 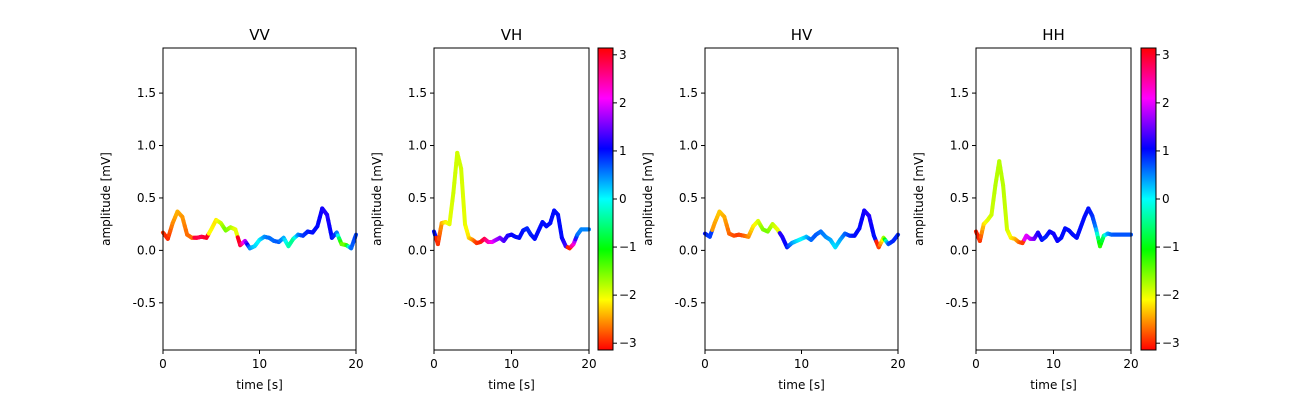 I want to click on subplot-title: HH, so click(x=1053, y=35).